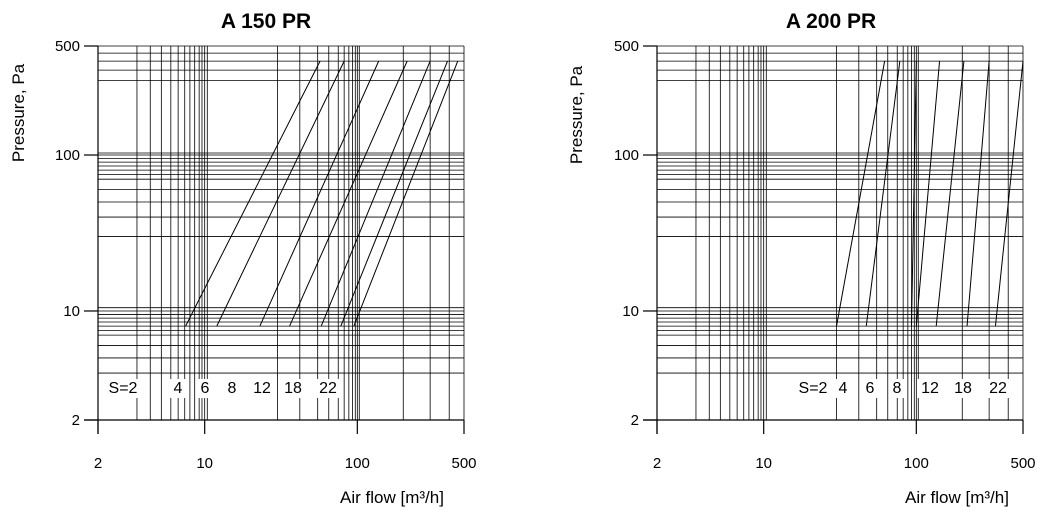  I want to click on chart-title: A 200 PR, so click(831, 21).